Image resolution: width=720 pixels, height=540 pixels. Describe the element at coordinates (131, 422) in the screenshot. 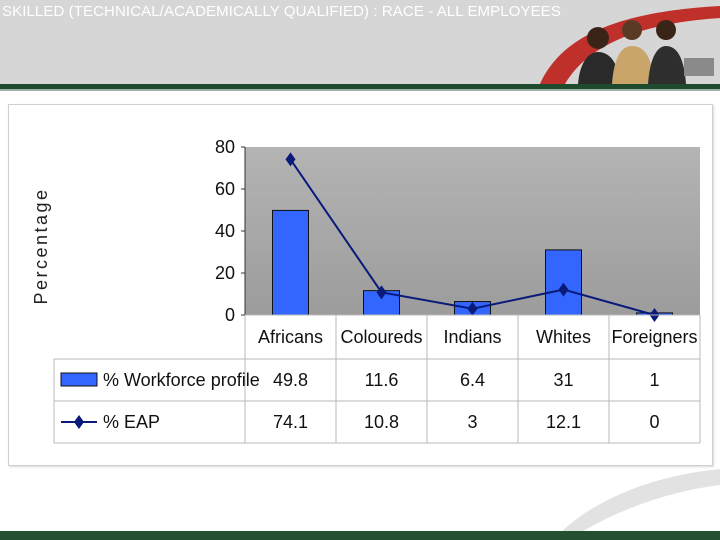

I see `legend-label-eap: % EAP` at that location.